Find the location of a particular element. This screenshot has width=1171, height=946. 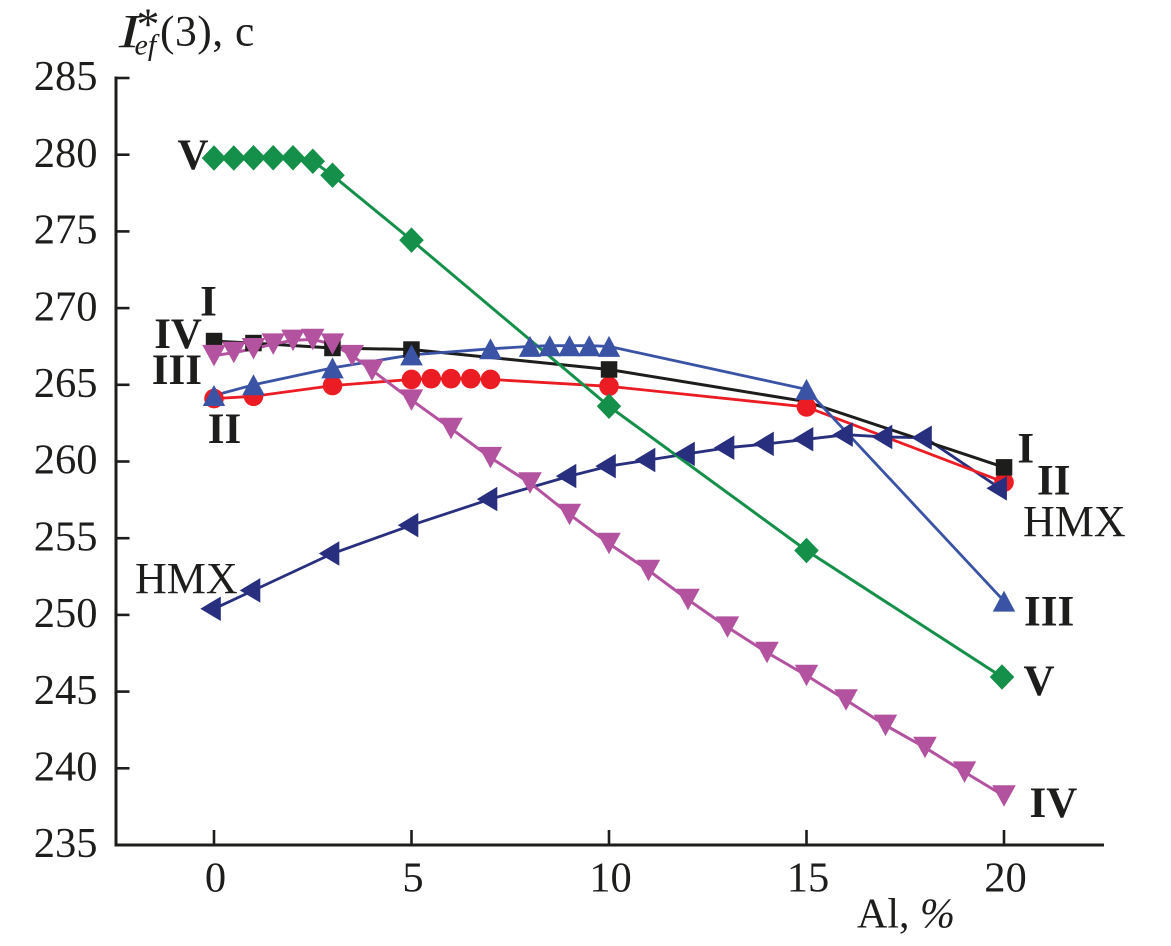

svg-text: 280 is located at coordinates (66, 153).